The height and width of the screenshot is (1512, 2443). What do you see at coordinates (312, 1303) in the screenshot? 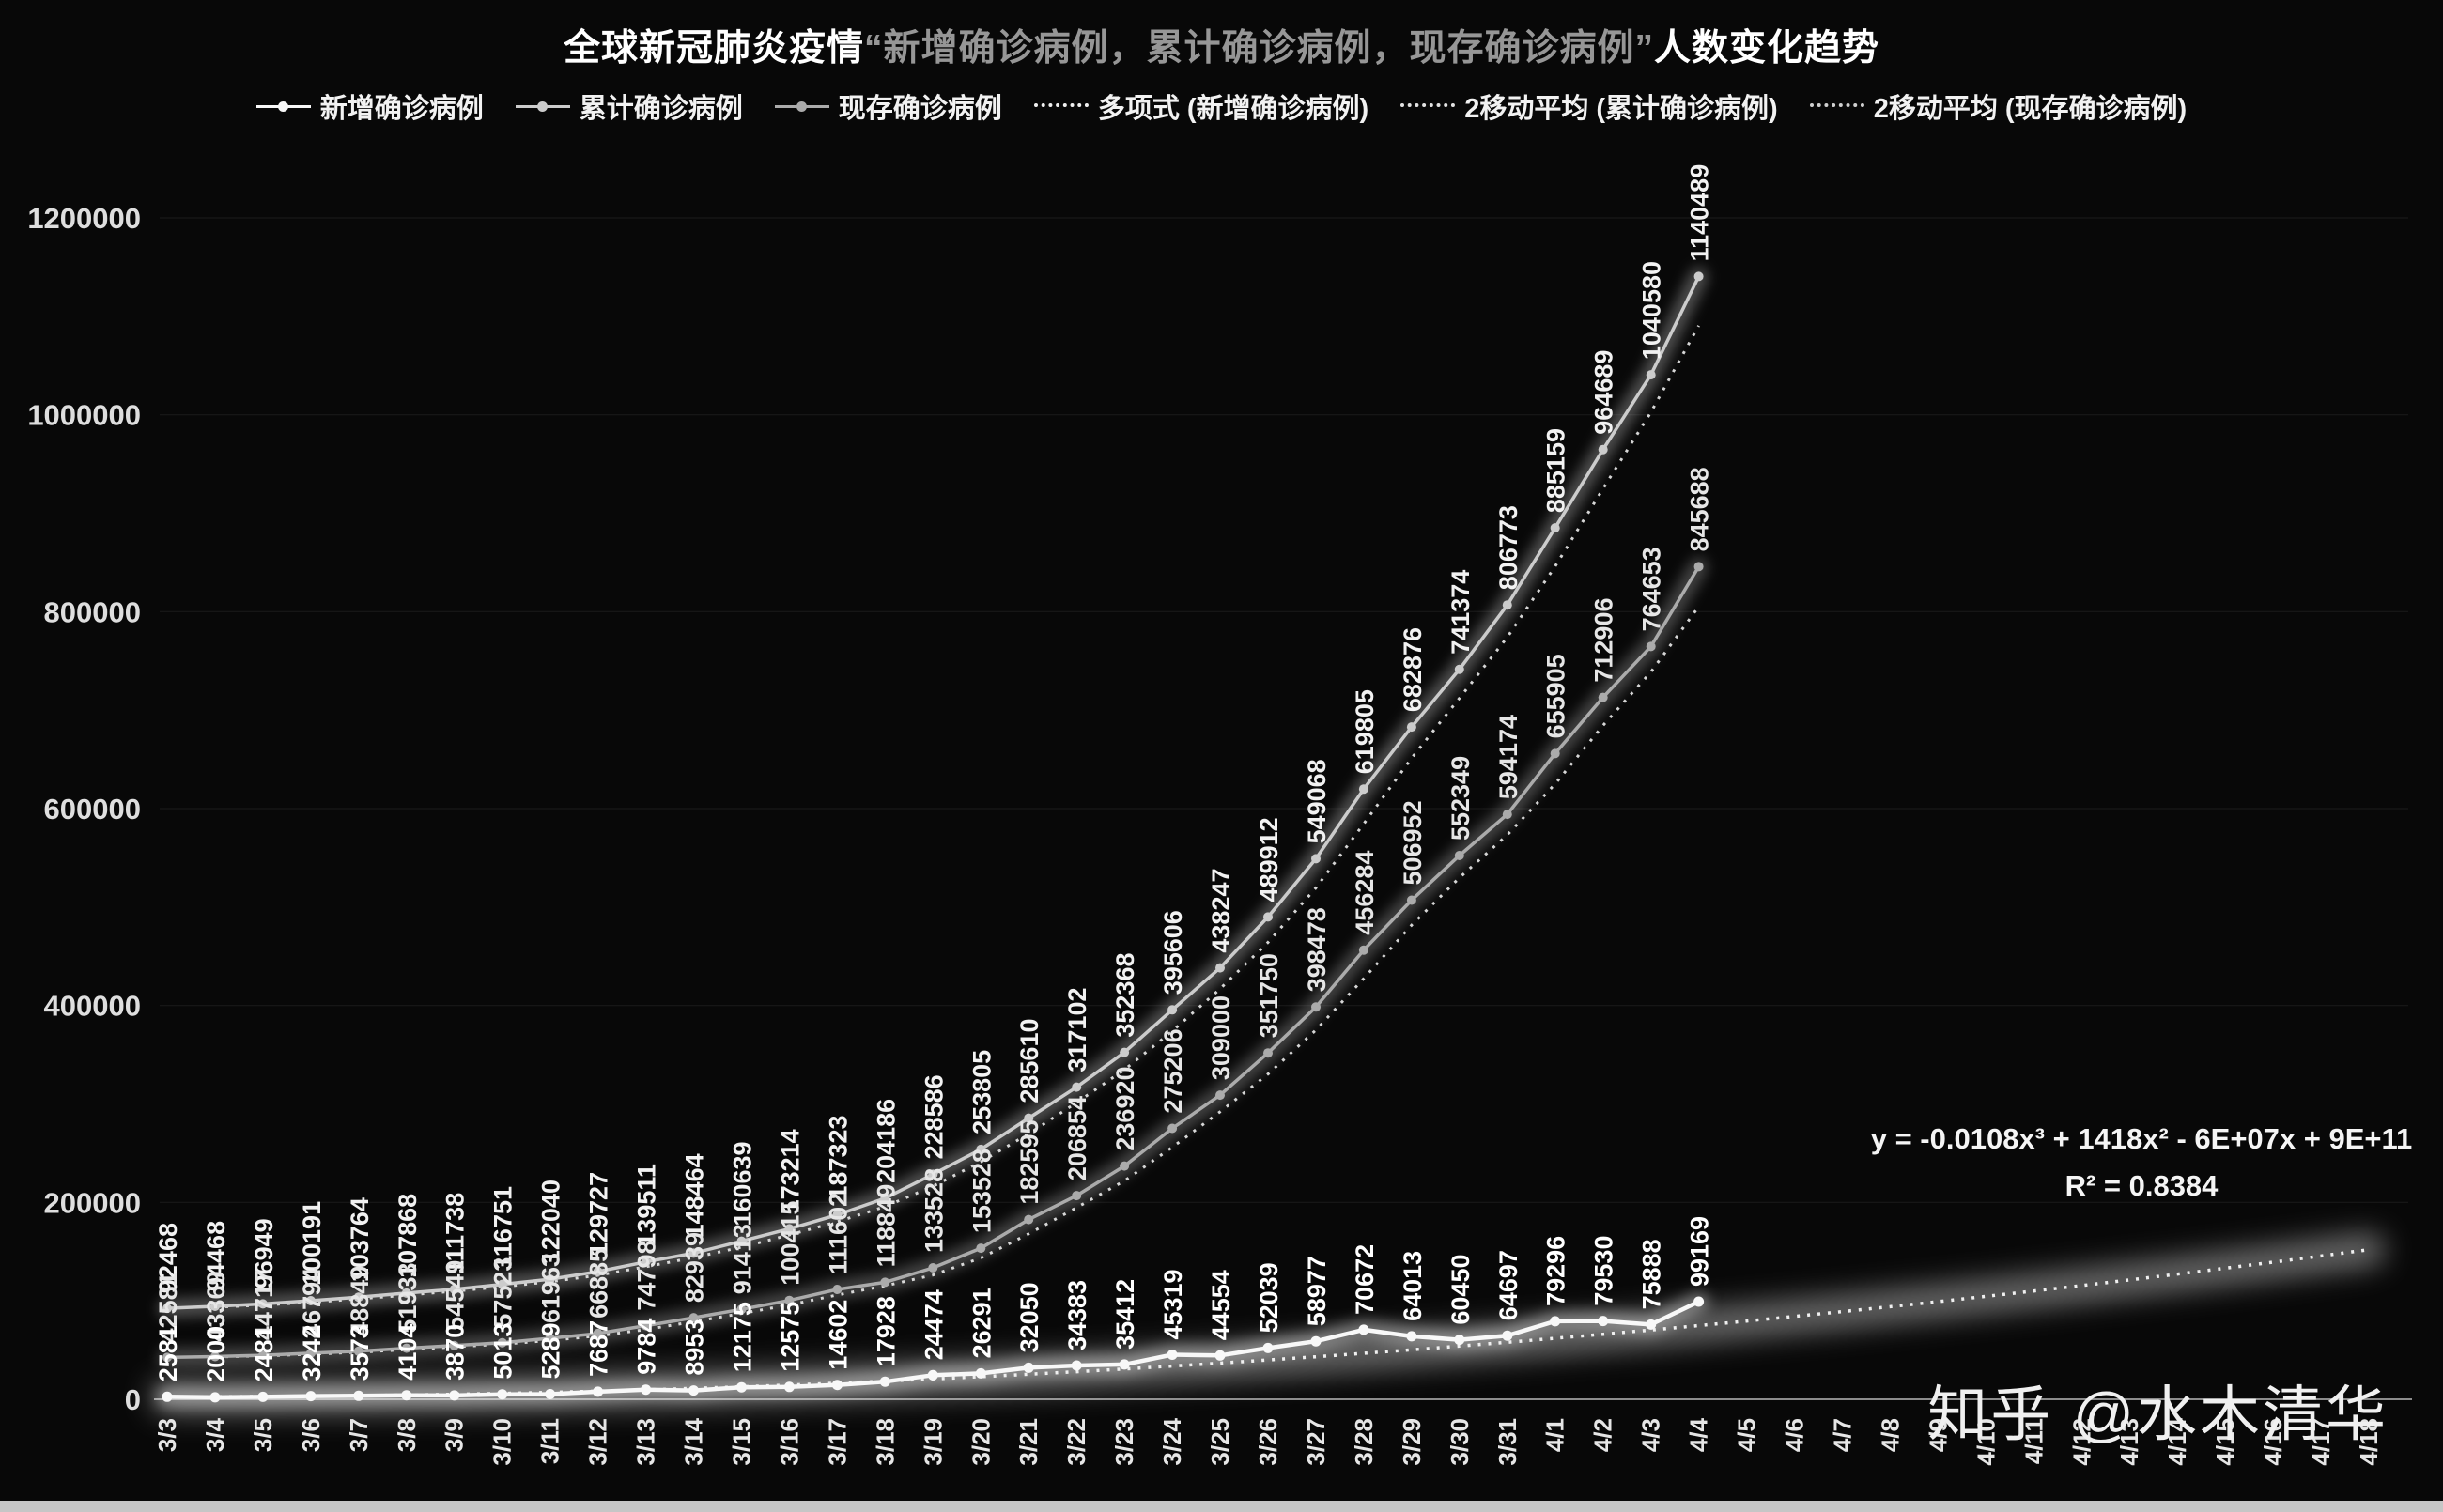
I see `data-label-existing-cases: 46794` at bounding box center [312, 1303].